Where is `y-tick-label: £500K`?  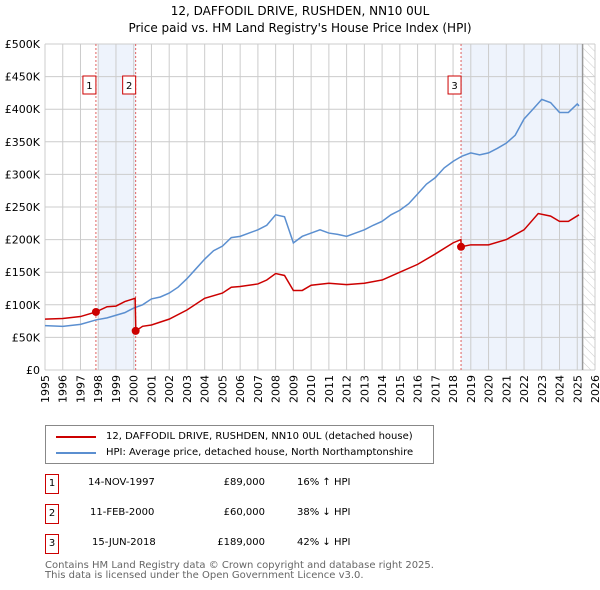
y-tick-label: £500K is located at coordinates (23, 44).